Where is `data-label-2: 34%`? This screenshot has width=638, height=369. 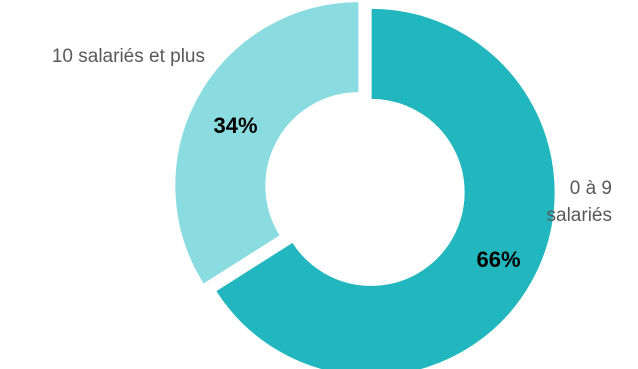 data-label-2: 34% is located at coordinates (235, 125).